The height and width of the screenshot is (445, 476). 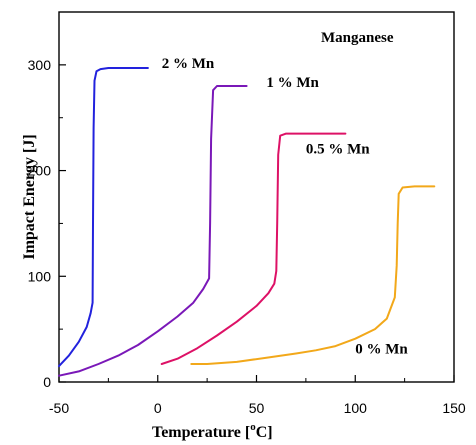 What do you see at coordinates (381, 349) in the screenshot?
I see `series-label: 0 % Mn` at bounding box center [381, 349].